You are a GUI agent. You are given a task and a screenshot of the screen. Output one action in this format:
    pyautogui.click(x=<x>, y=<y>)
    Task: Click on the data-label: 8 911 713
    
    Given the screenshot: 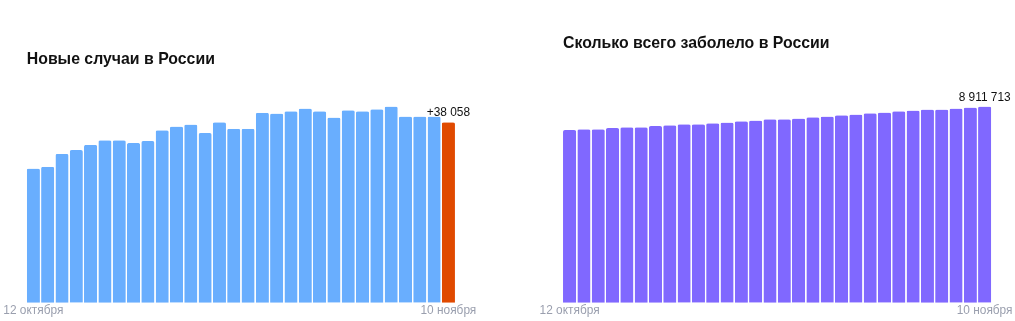 What is the action you would take?
    pyautogui.click(x=984, y=96)
    